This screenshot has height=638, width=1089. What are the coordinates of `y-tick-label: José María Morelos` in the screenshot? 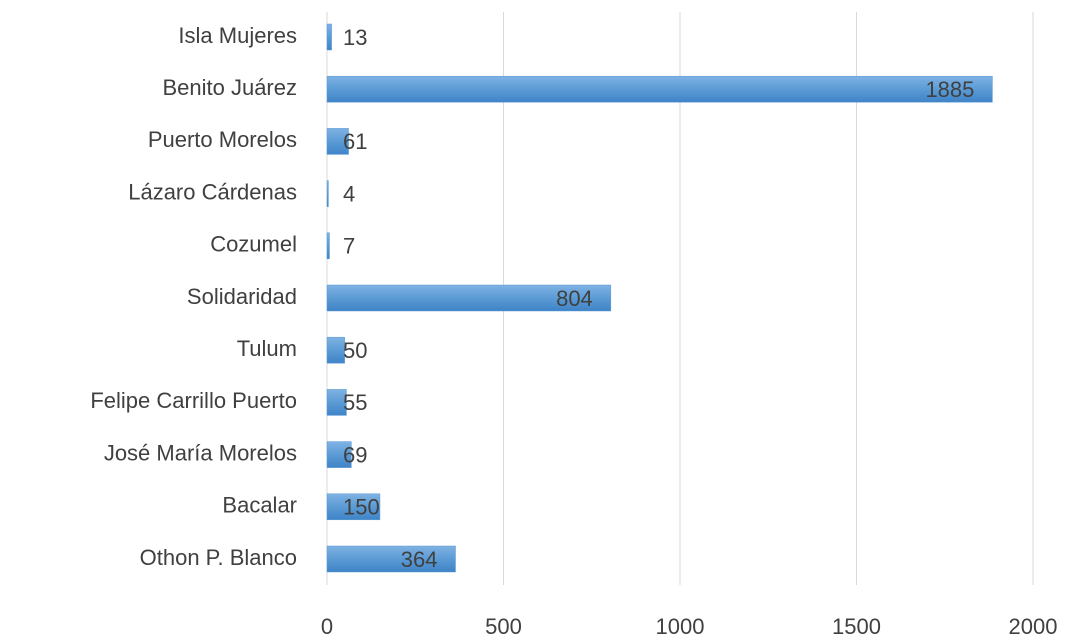 It's located at (200, 452).